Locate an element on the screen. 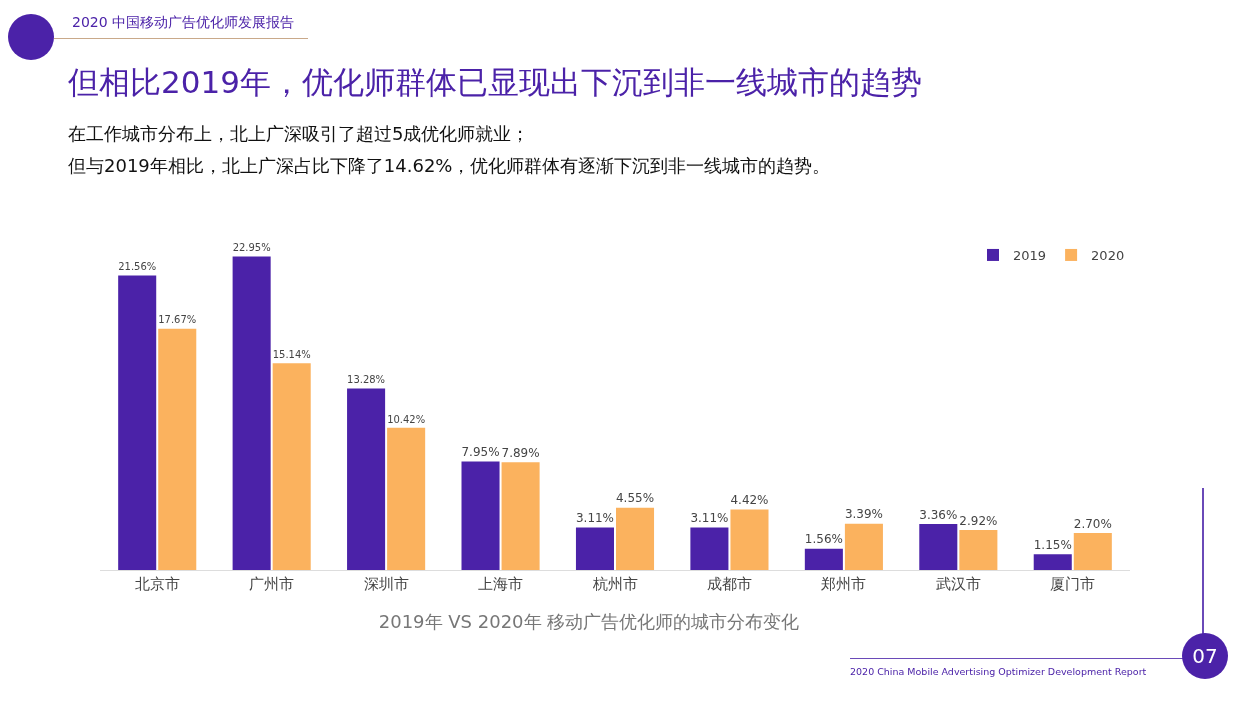 This screenshot has height=713, width=1248. text: 2019年 VS 2020年 移动广告优化师的城市分布变化 is located at coordinates (589, 622).